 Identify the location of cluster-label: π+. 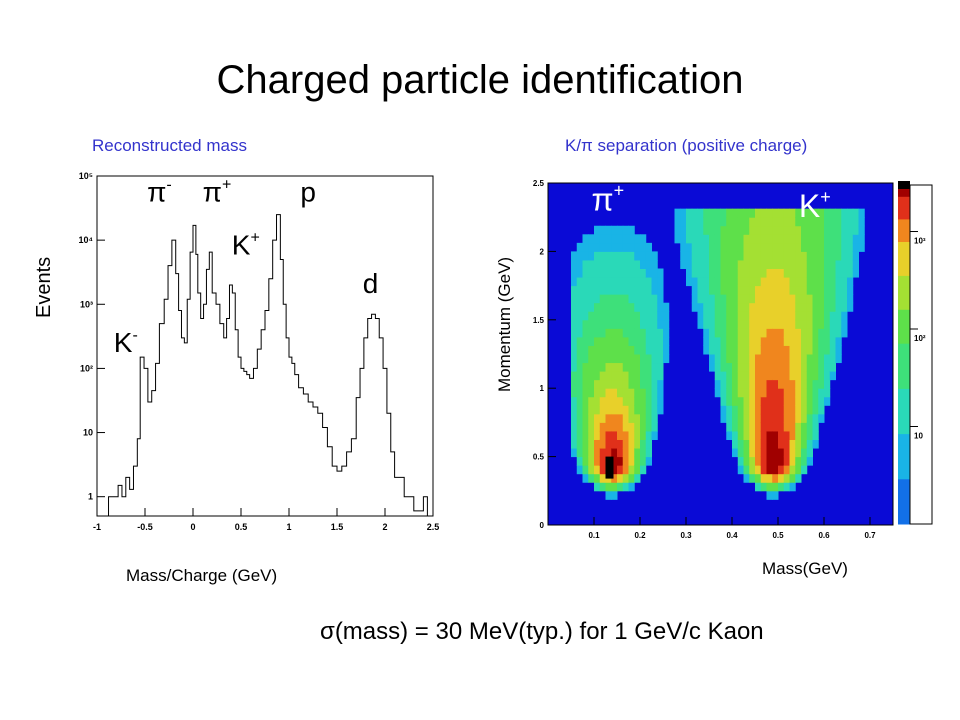
(608, 198).